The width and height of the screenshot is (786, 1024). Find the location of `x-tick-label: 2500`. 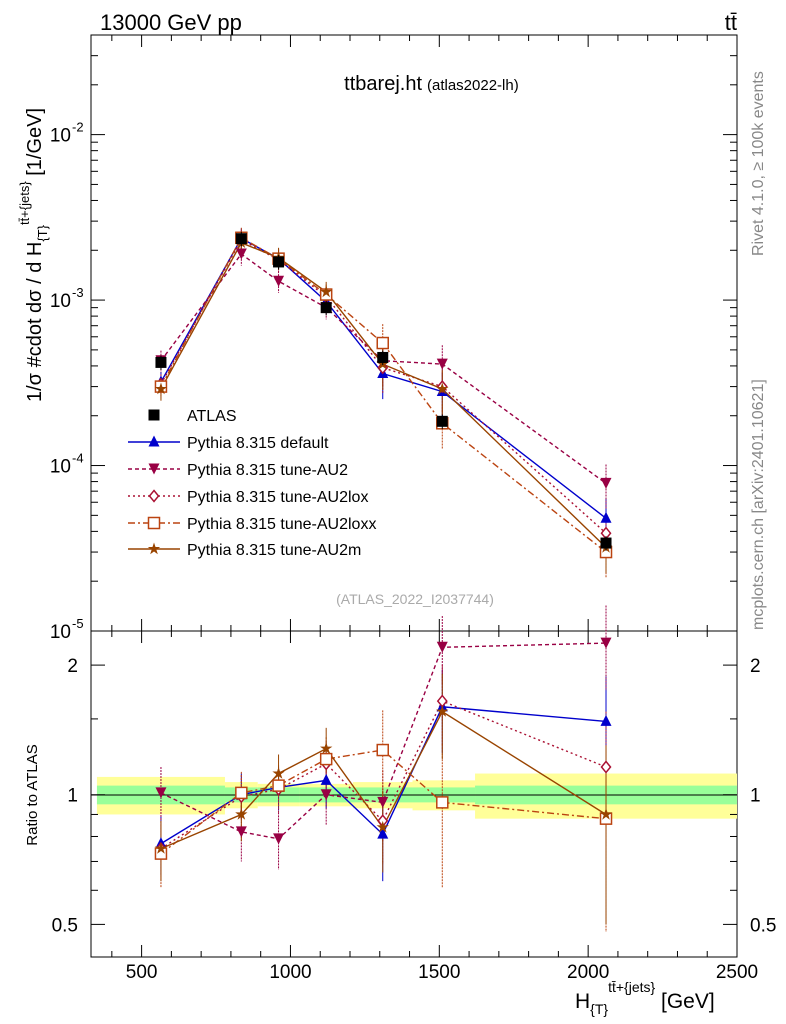

x-tick-label: 2500 is located at coordinates (737, 972).